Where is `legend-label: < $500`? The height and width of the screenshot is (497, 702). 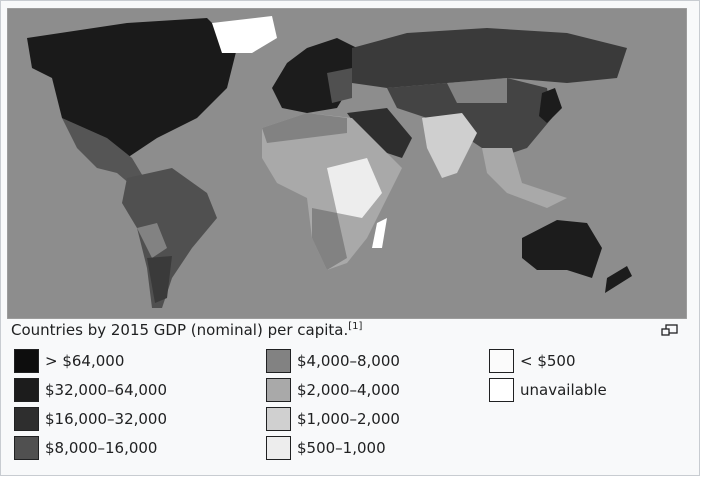
legend-label: < $500 is located at coordinates (548, 361).